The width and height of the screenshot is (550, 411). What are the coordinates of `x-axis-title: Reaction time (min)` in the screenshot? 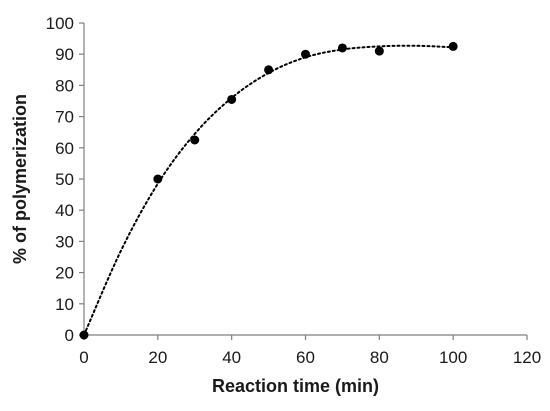 It's located at (295, 386).